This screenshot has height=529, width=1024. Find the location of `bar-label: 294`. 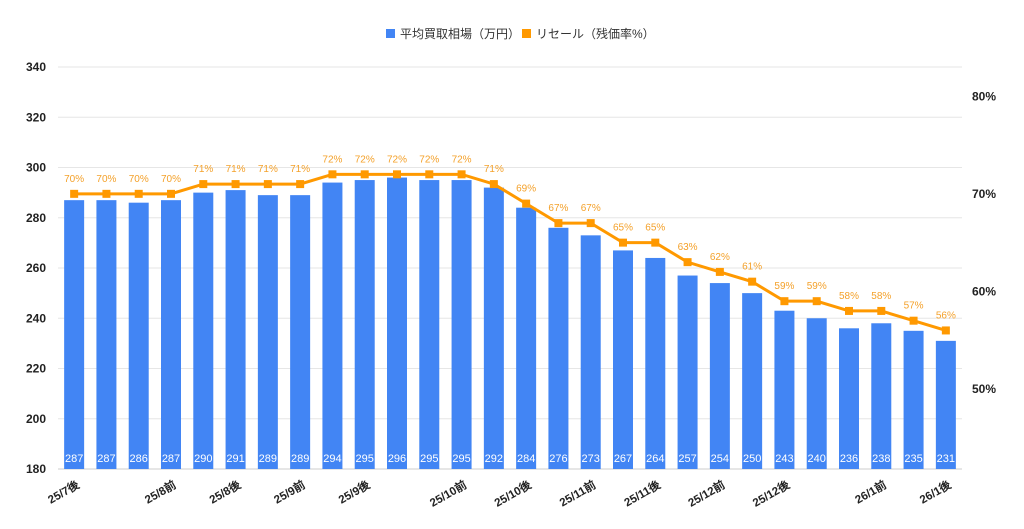

bar-label: 294 is located at coordinates (332, 459).